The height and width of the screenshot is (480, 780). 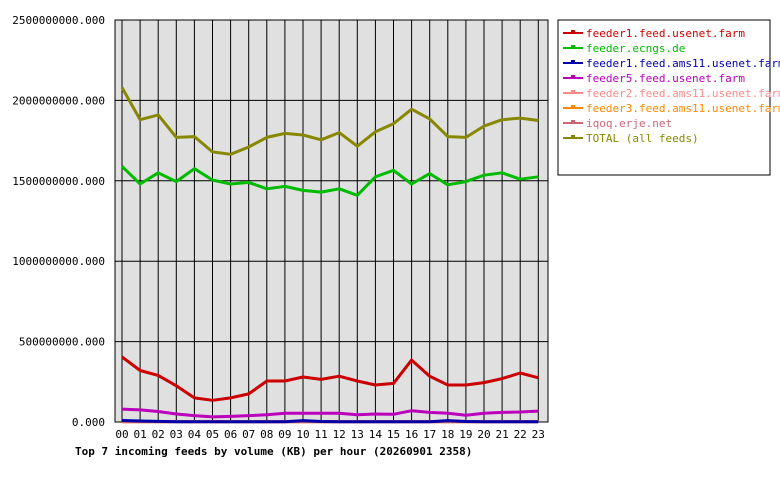 What do you see at coordinates (683, 63) in the screenshot?
I see `legend-label-feeder1-feed-ams11-usenet-farm: feeder1.feed.ams11.usenet.farm` at bounding box center [683, 63].